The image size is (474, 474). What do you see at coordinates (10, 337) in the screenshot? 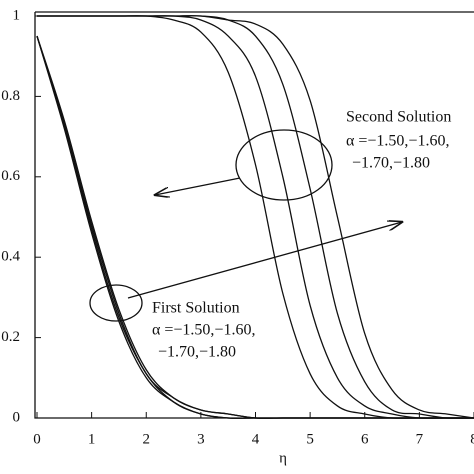
I see `y-tick-label: 0.2` at bounding box center [10, 337].